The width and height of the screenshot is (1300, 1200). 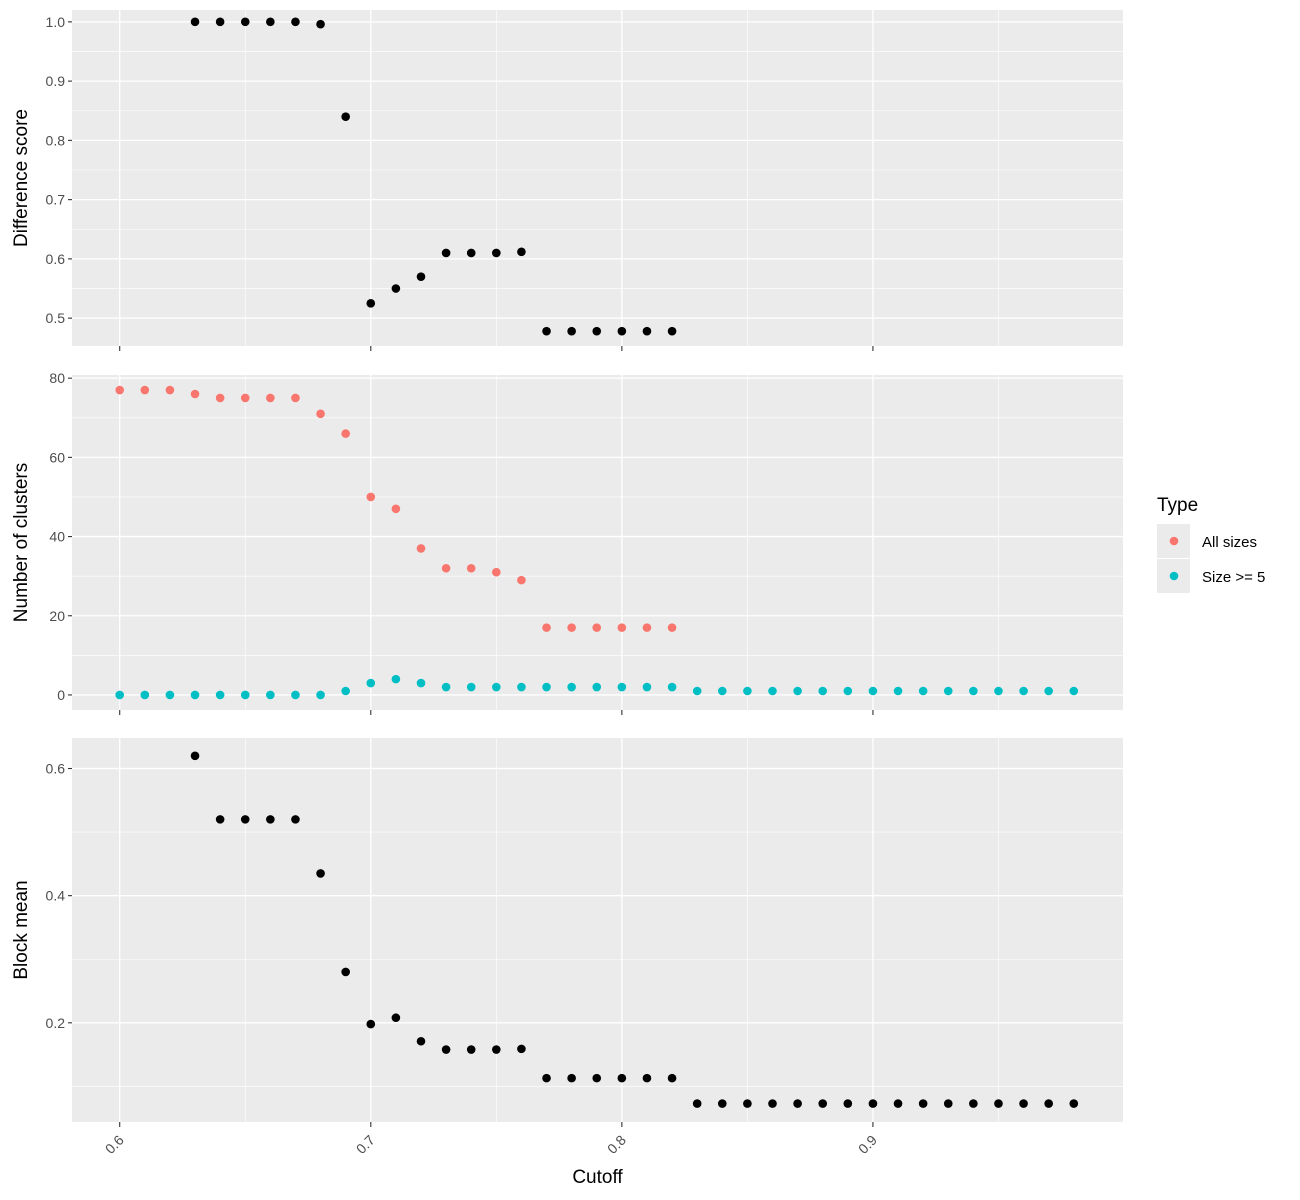 I want to click on y-tick-label: 0.8, so click(x=56, y=140).